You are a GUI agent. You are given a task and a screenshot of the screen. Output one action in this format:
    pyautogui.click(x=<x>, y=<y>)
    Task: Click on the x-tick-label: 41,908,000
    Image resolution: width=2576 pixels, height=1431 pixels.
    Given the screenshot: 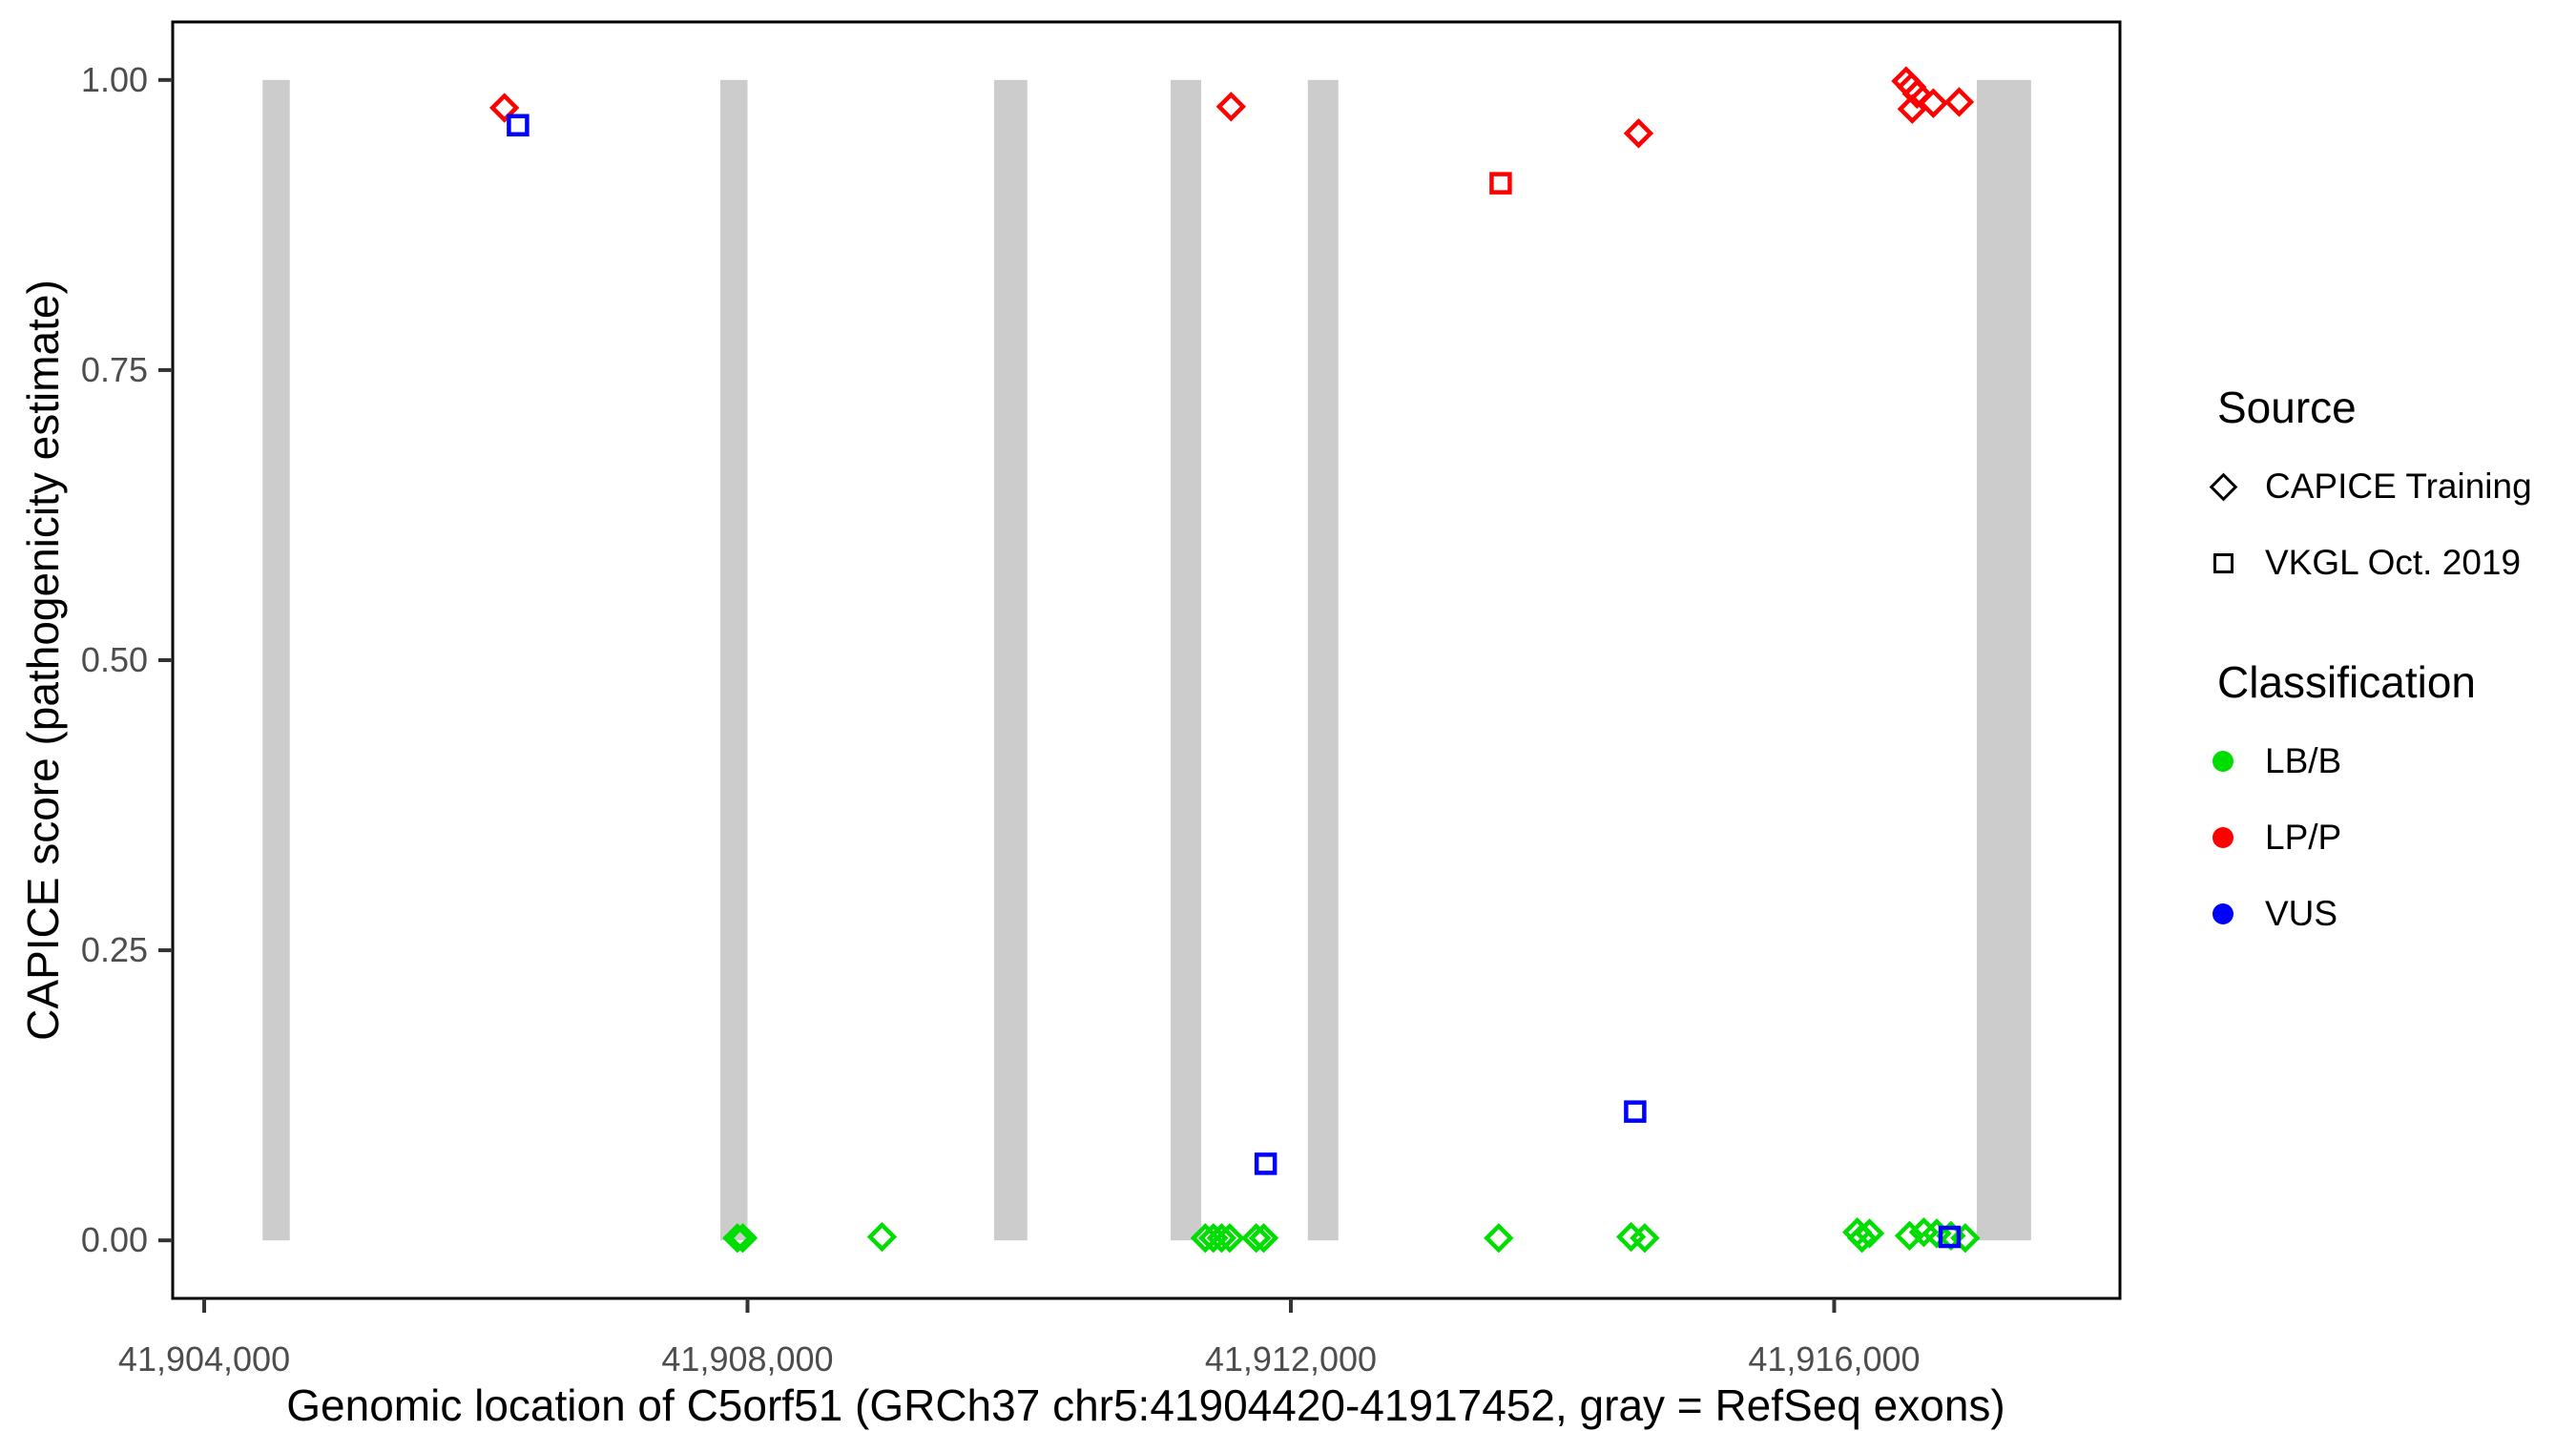 What is the action you would take?
    pyautogui.click(x=747, y=1359)
    